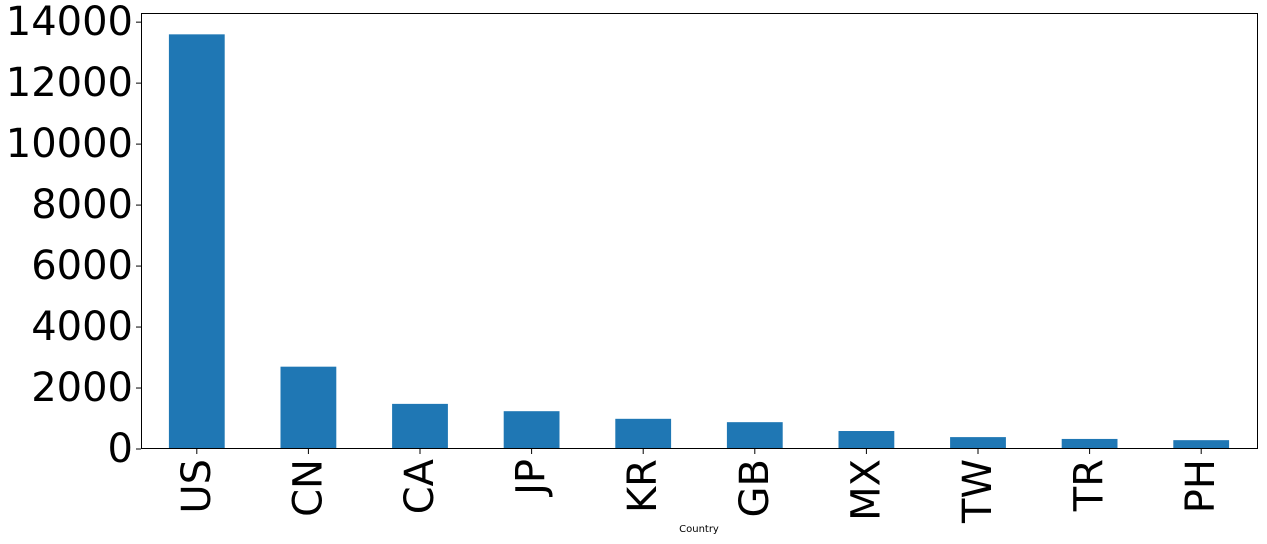 The image size is (1267, 544). Describe the element at coordinates (82, 327) in the screenshot. I see `y-tick-label: 4000` at that location.